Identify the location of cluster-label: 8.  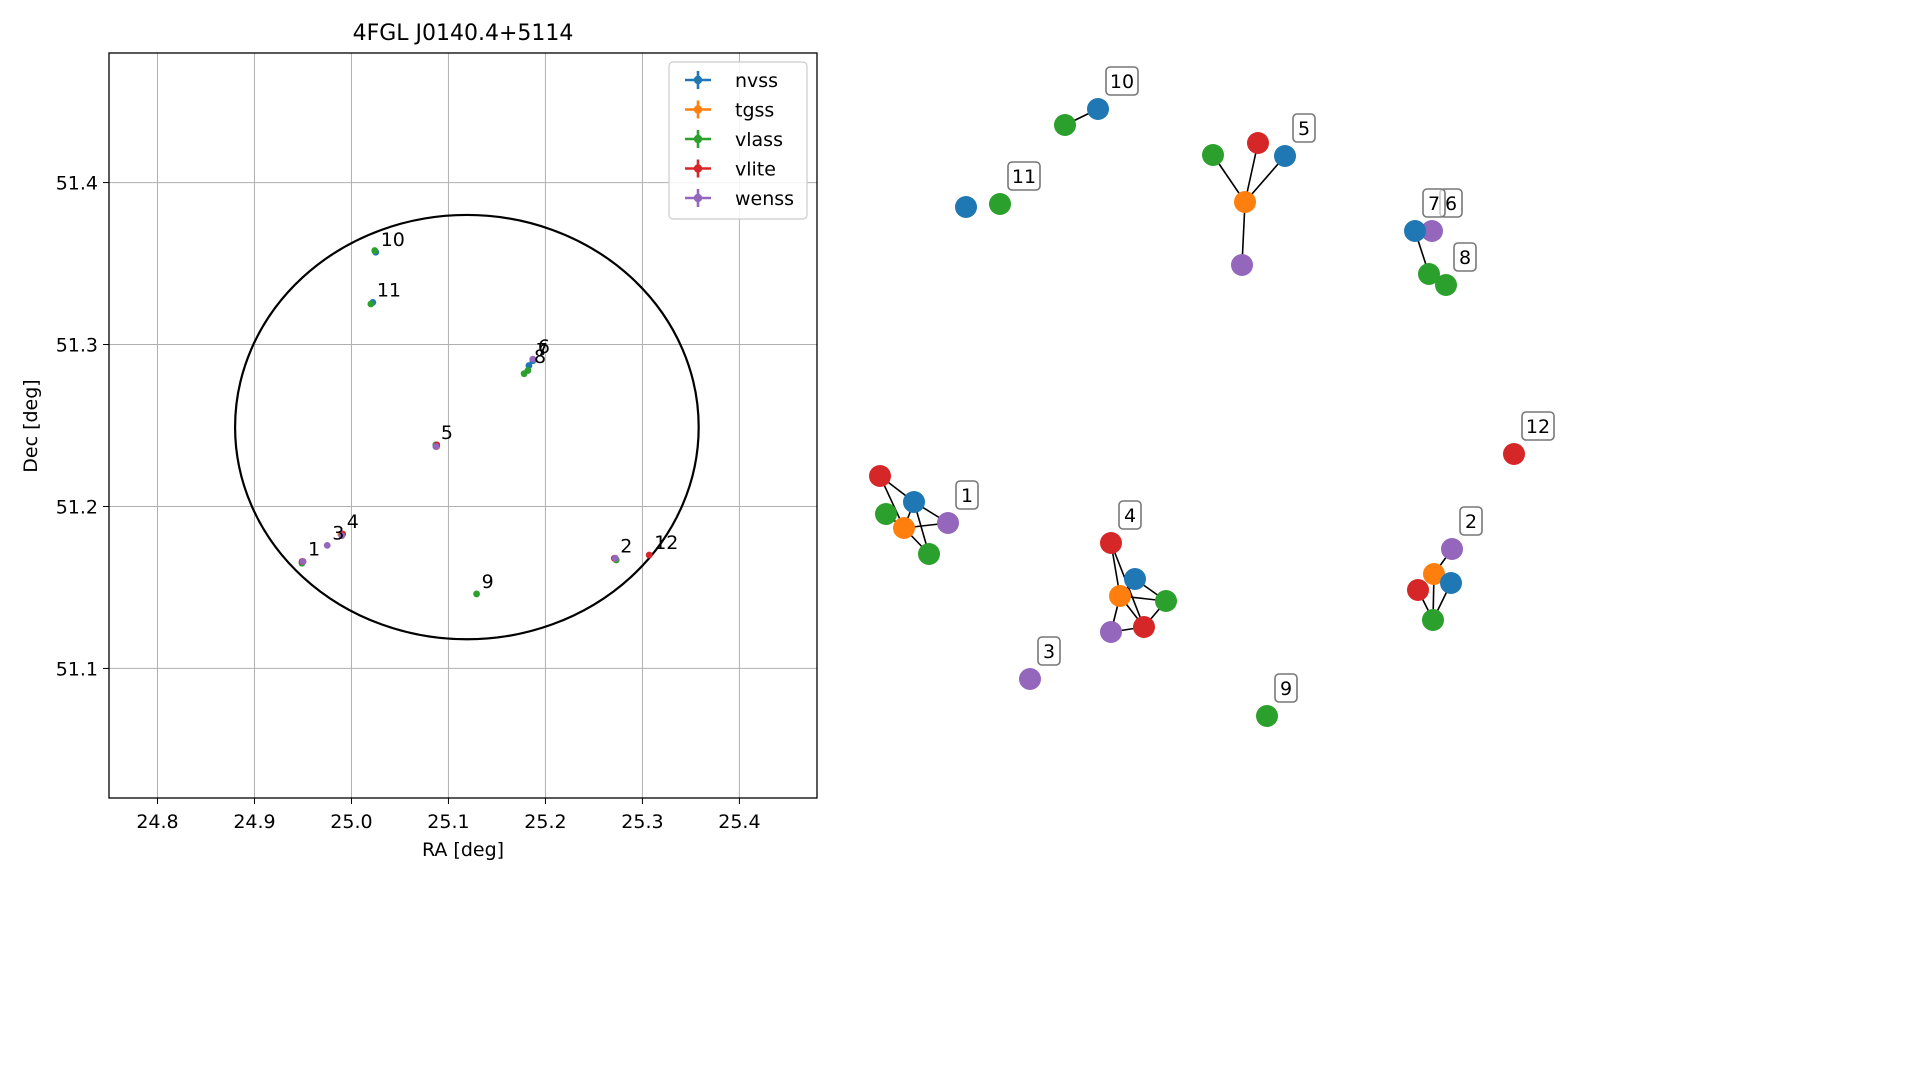
(1465, 258).